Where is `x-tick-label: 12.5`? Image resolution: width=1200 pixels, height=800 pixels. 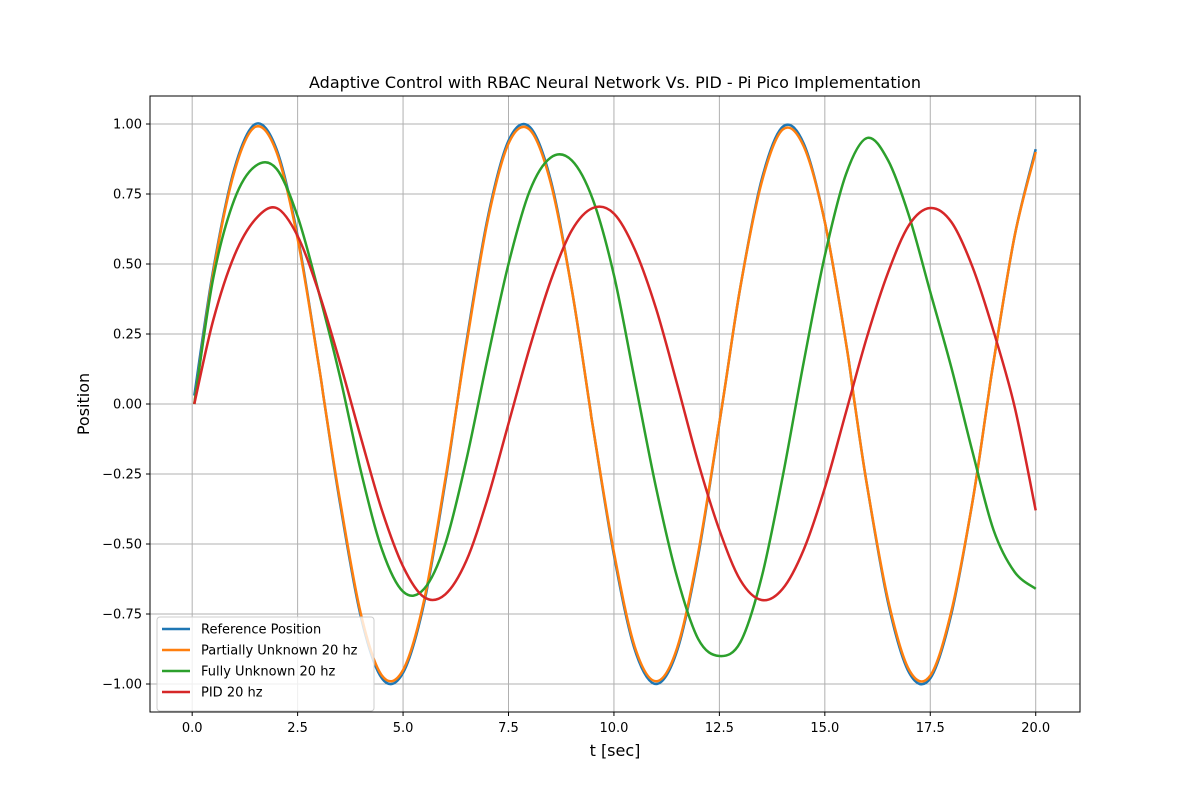 x-tick-label: 12.5 is located at coordinates (719, 728).